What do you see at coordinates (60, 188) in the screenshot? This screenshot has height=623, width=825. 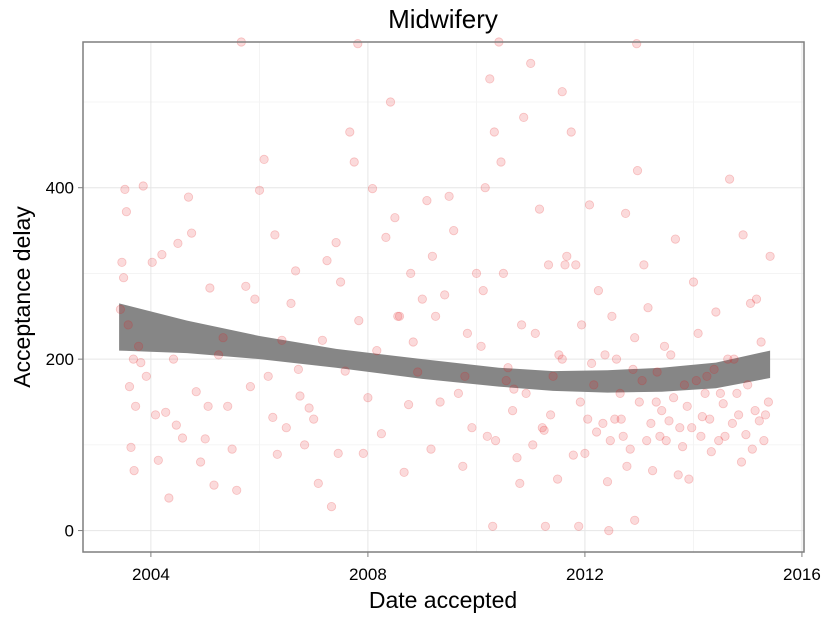 I see `y-tick-label: 400` at bounding box center [60, 188].